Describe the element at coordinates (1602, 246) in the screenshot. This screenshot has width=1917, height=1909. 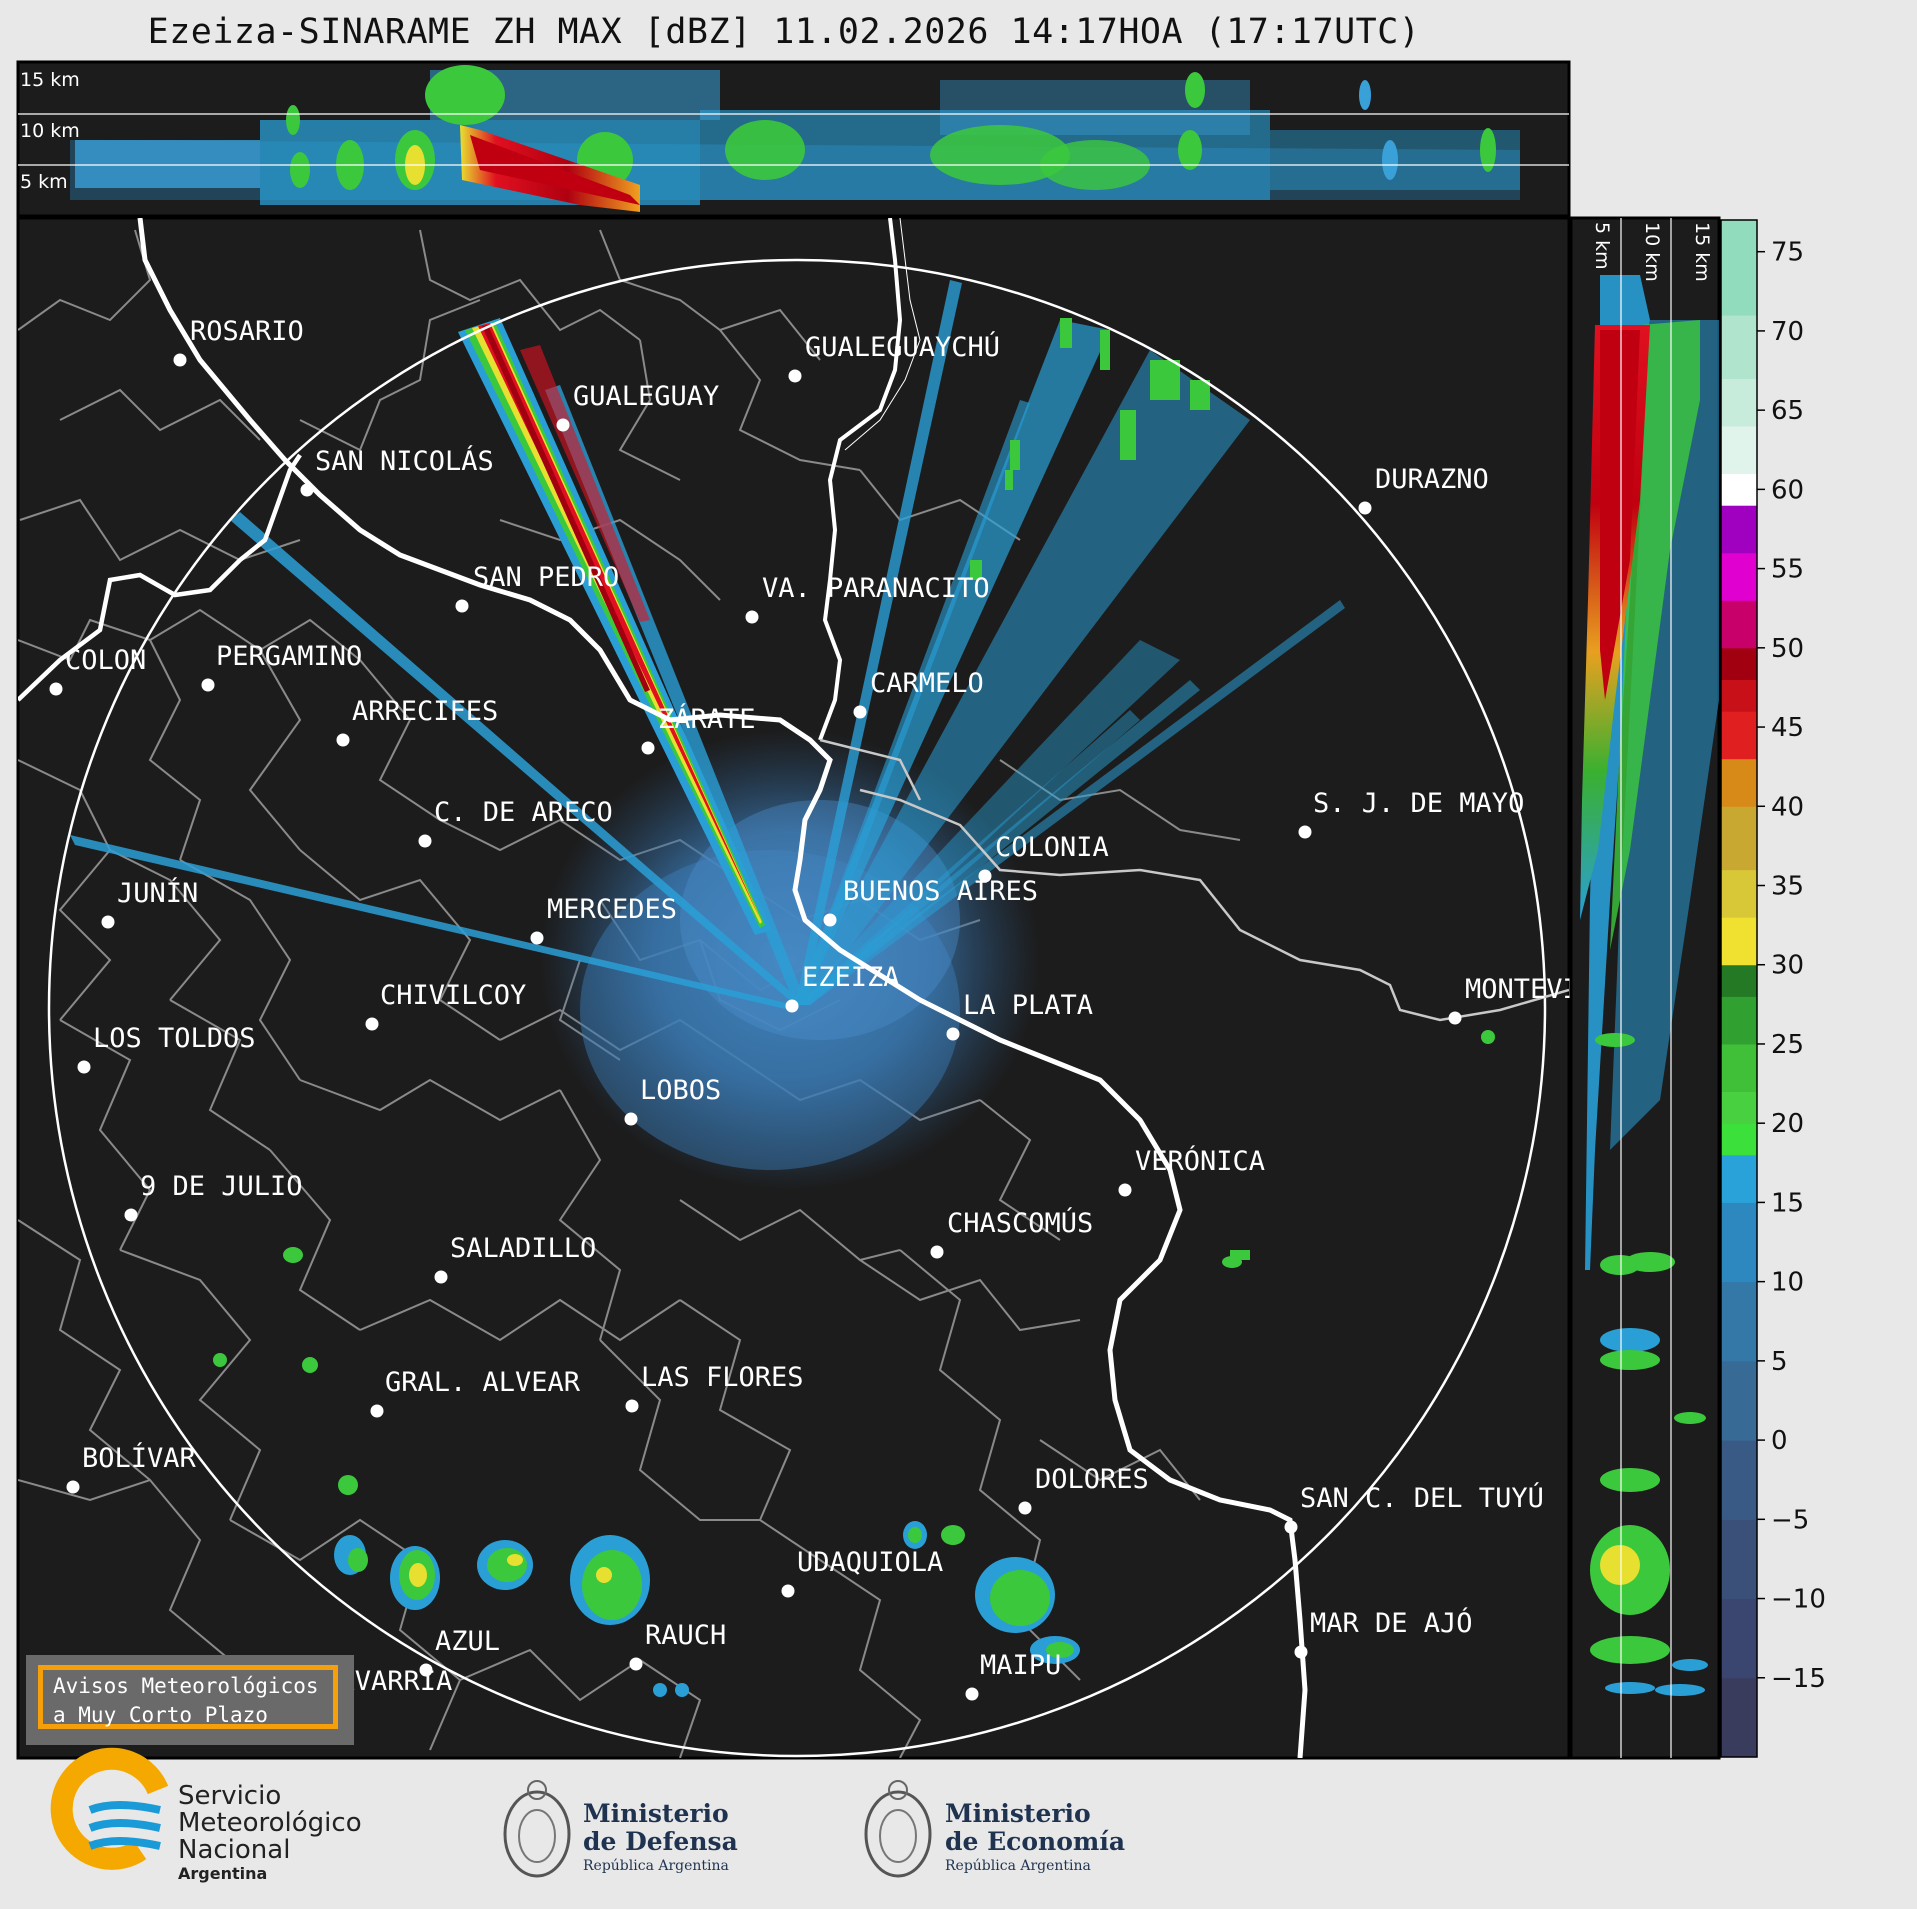
I see `side-height-label-5: 5 km` at that location.